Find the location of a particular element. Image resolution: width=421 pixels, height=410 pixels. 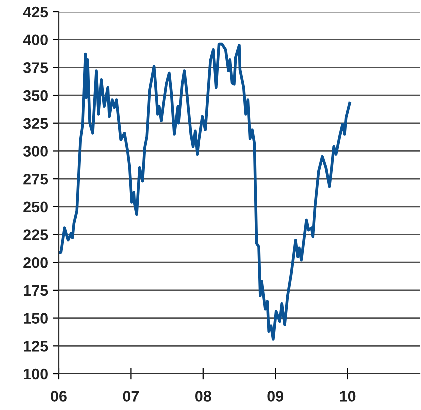

y-tick-label: 225 is located at coordinates (36, 235).